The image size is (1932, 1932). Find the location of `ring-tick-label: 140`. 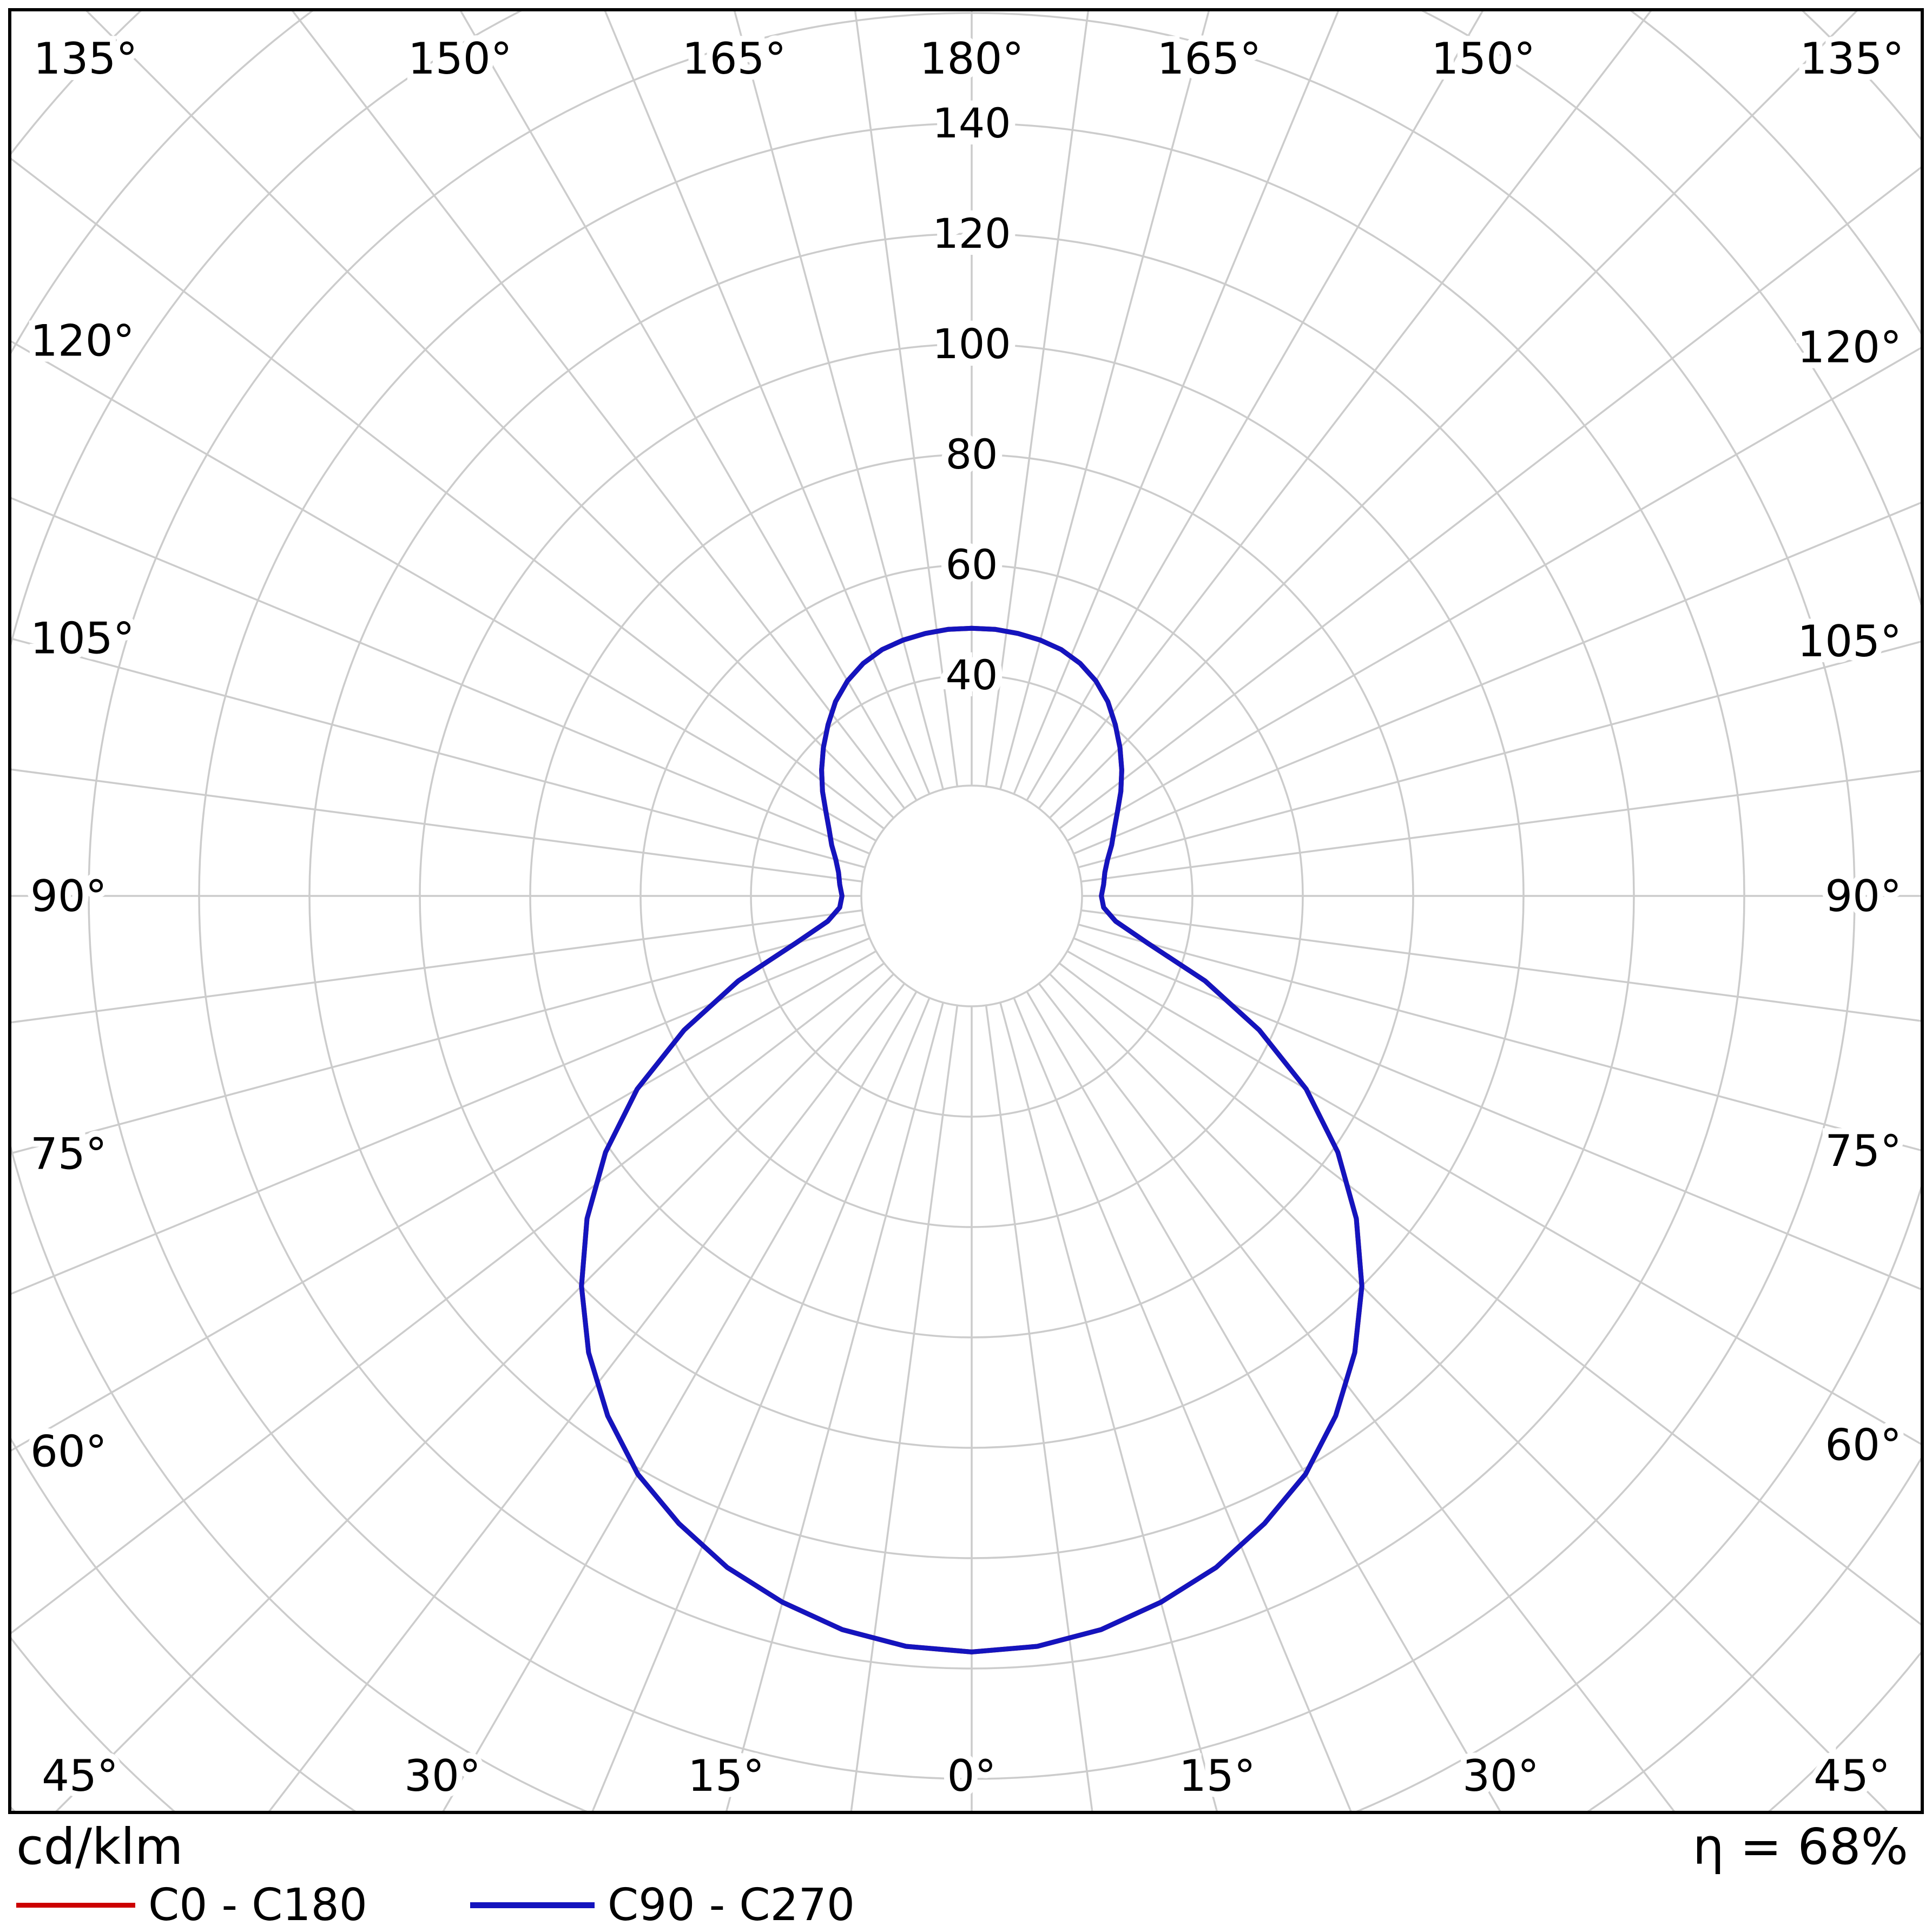

ring-tick-label: 140 is located at coordinates (972, 123).